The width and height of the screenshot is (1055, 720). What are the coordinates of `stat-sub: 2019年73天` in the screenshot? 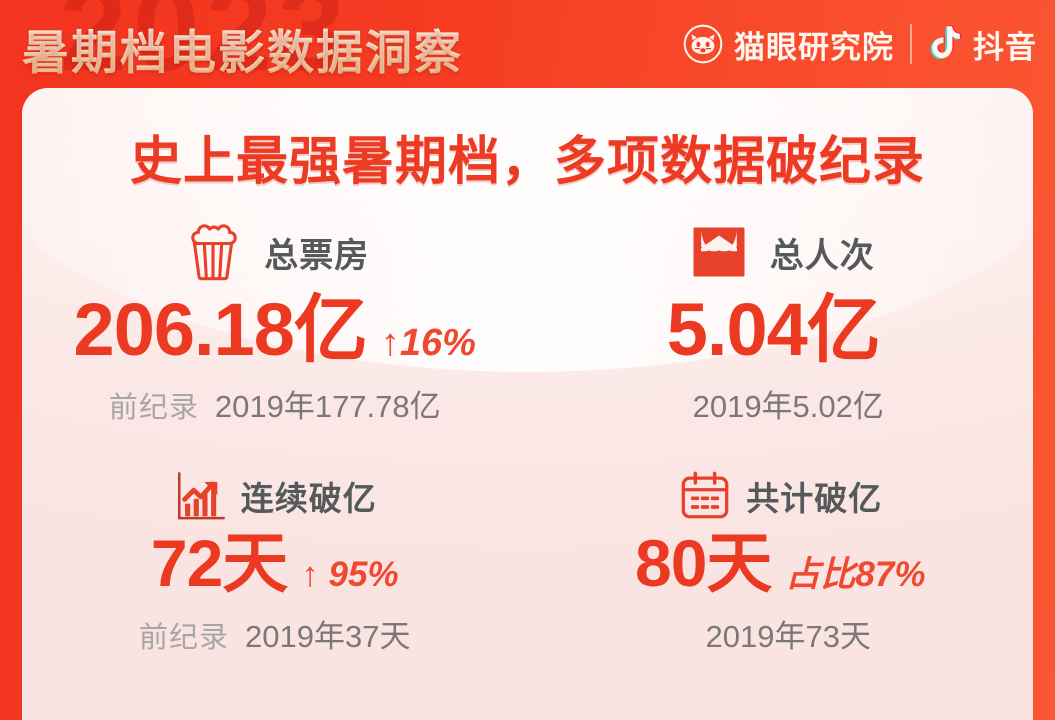 It's located at (780, 633).